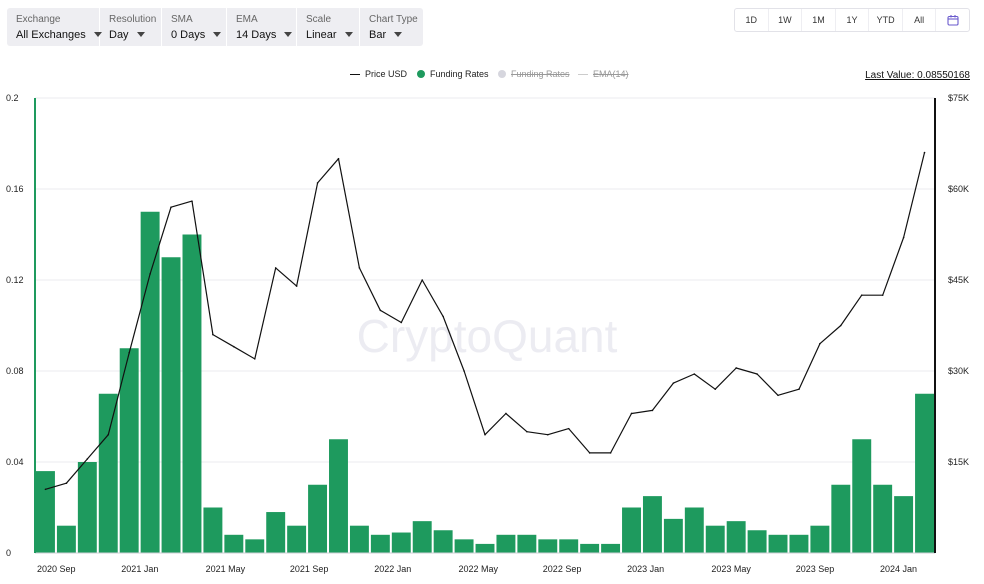 Image resolution: width=984 pixels, height=584 pixels. Describe the element at coordinates (194, 27) in the screenshot. I see `sma-select: SMA 0 Days` at that location.